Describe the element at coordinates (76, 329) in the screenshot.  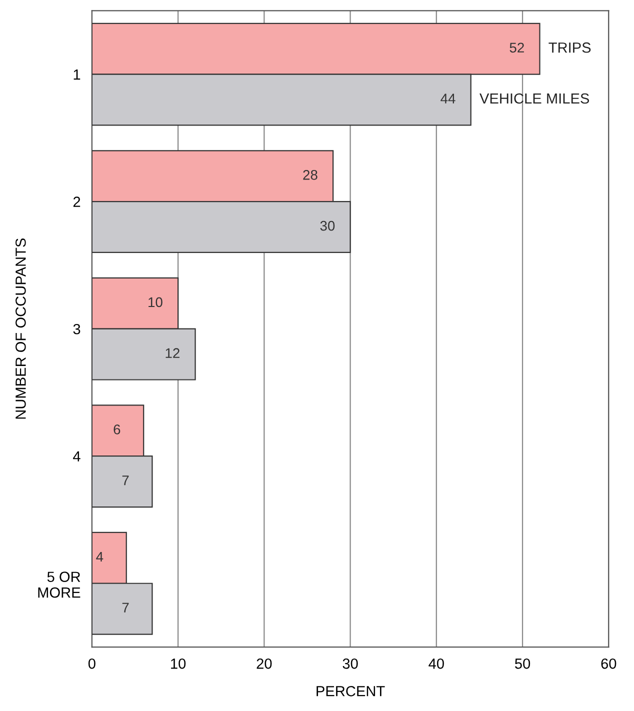
I see `y-tick-label: 3` at that location.